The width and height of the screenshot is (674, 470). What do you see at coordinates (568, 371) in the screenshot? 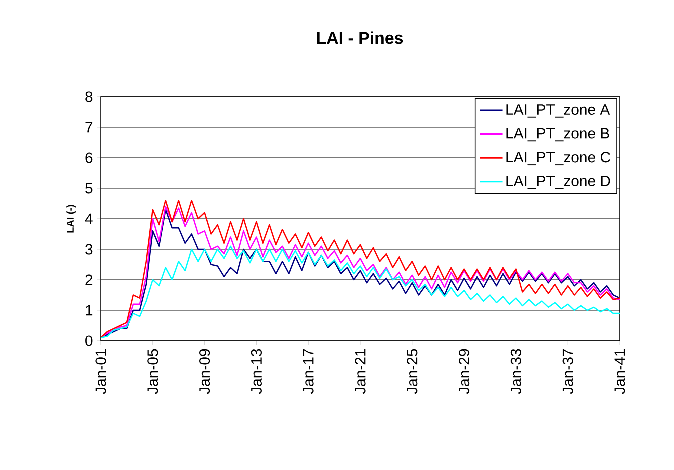
I see `x-tick-label: Jan-37` at bounding box center [568, 371].